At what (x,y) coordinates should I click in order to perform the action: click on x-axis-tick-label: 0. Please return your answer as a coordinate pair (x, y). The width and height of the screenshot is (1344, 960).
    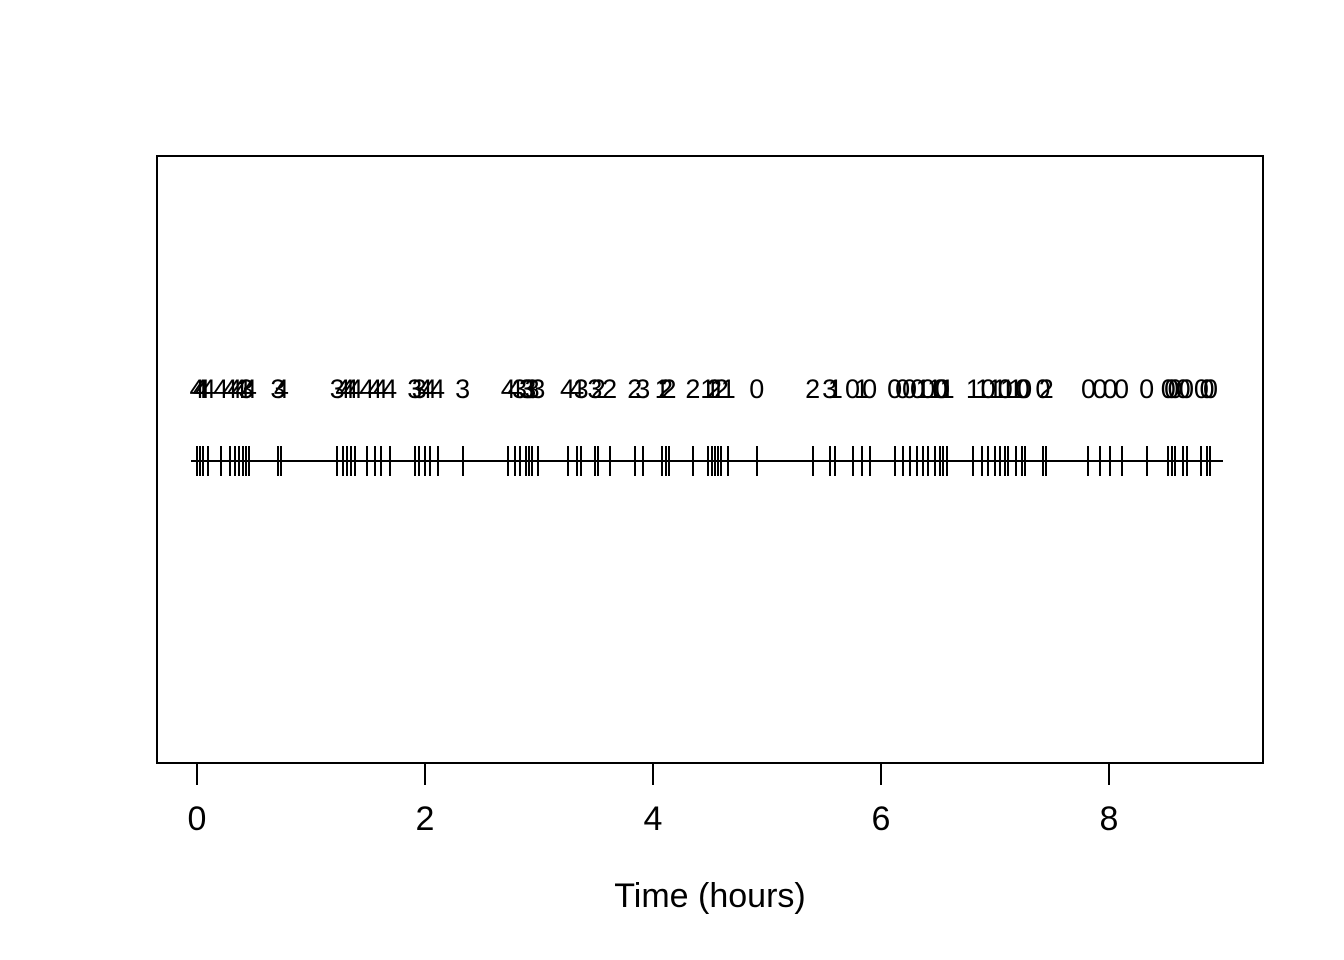
    Looking at the image, I should click on (197, 819).